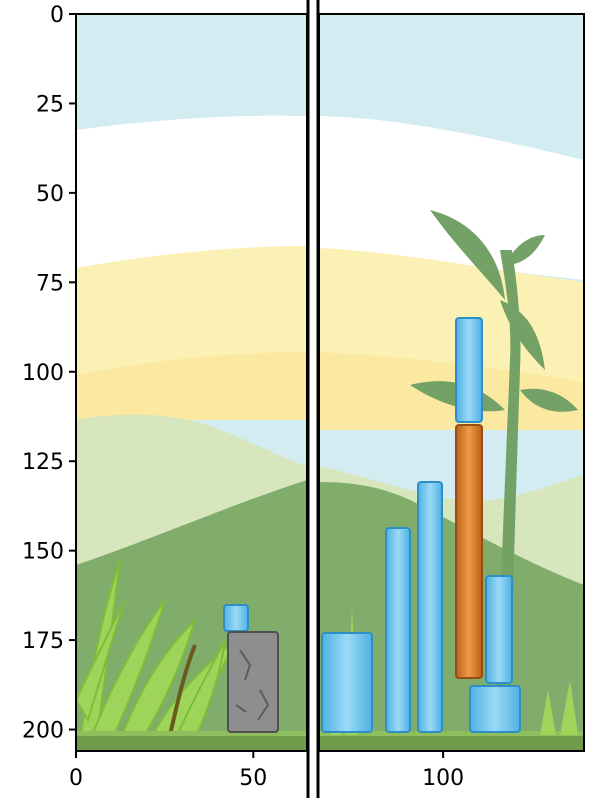 This screenshot has width=590, height=798. Describe the element at coordinates (347, 682) in the screenshot. I see `ice-block-wide` at that location.